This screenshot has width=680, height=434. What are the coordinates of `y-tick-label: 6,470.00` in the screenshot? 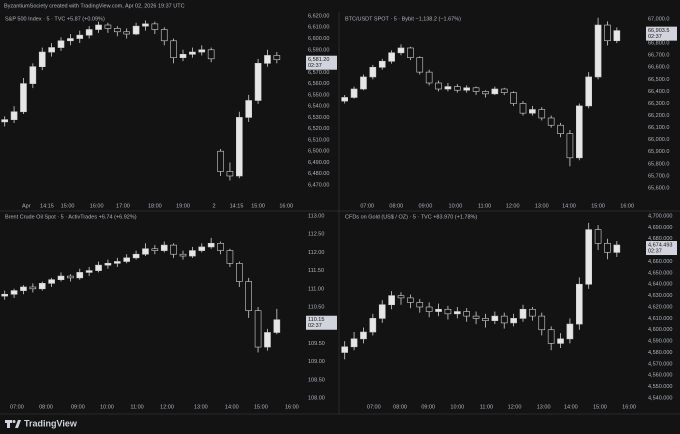 It's located at (318, 185).